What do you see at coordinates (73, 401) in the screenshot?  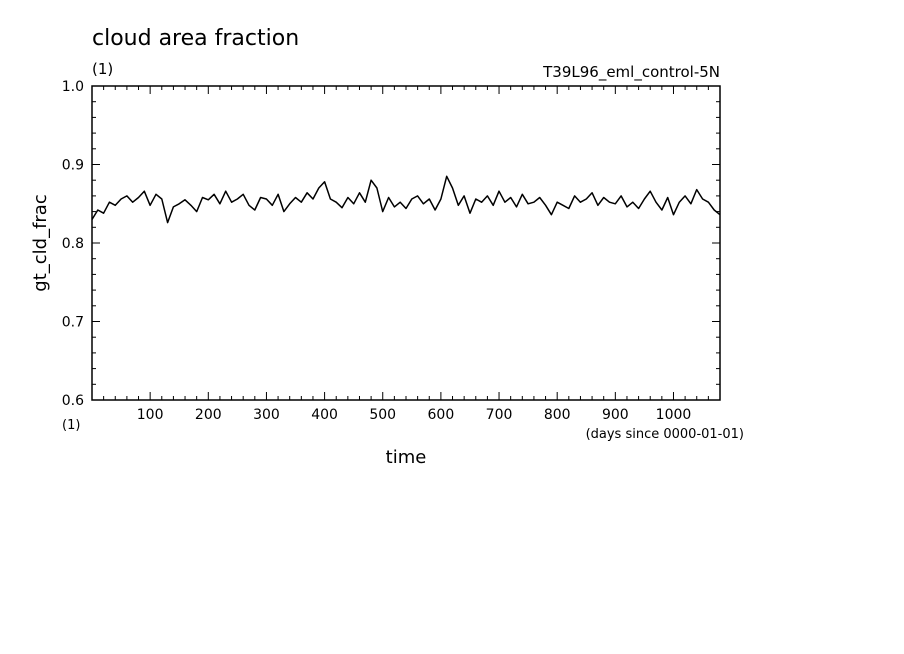 I see `y-tick-label: 0.6` at bounding box center [73, 401].